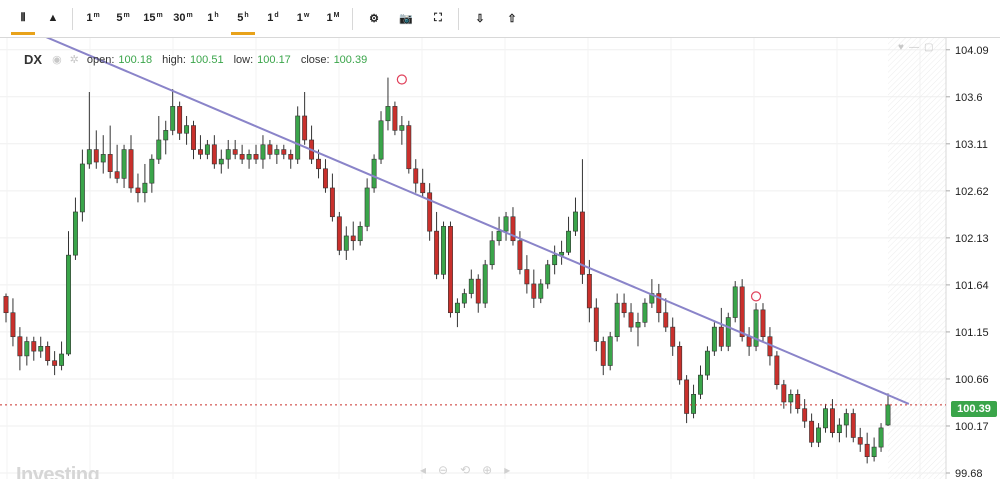 Image resolution: width=1000 pixels, height=479 pixels. I want to click on chart-navigation: ◂ ⊖ ⟲ ⊕ ▸, so click(465, 470).